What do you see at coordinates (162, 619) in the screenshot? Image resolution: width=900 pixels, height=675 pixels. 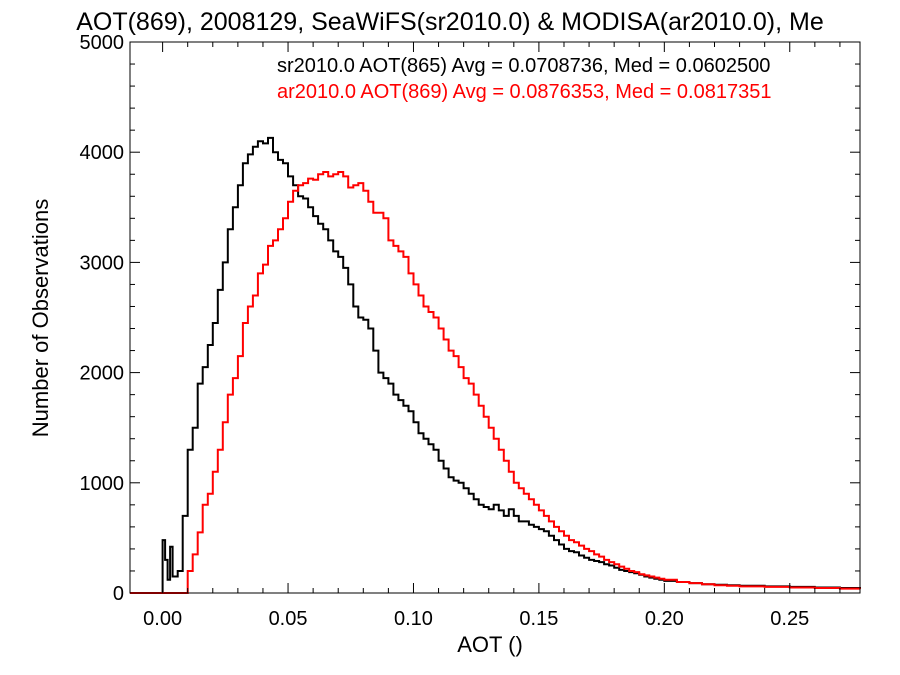 I see `x-tick-label: 0.00` at bounding box center [162, 619].